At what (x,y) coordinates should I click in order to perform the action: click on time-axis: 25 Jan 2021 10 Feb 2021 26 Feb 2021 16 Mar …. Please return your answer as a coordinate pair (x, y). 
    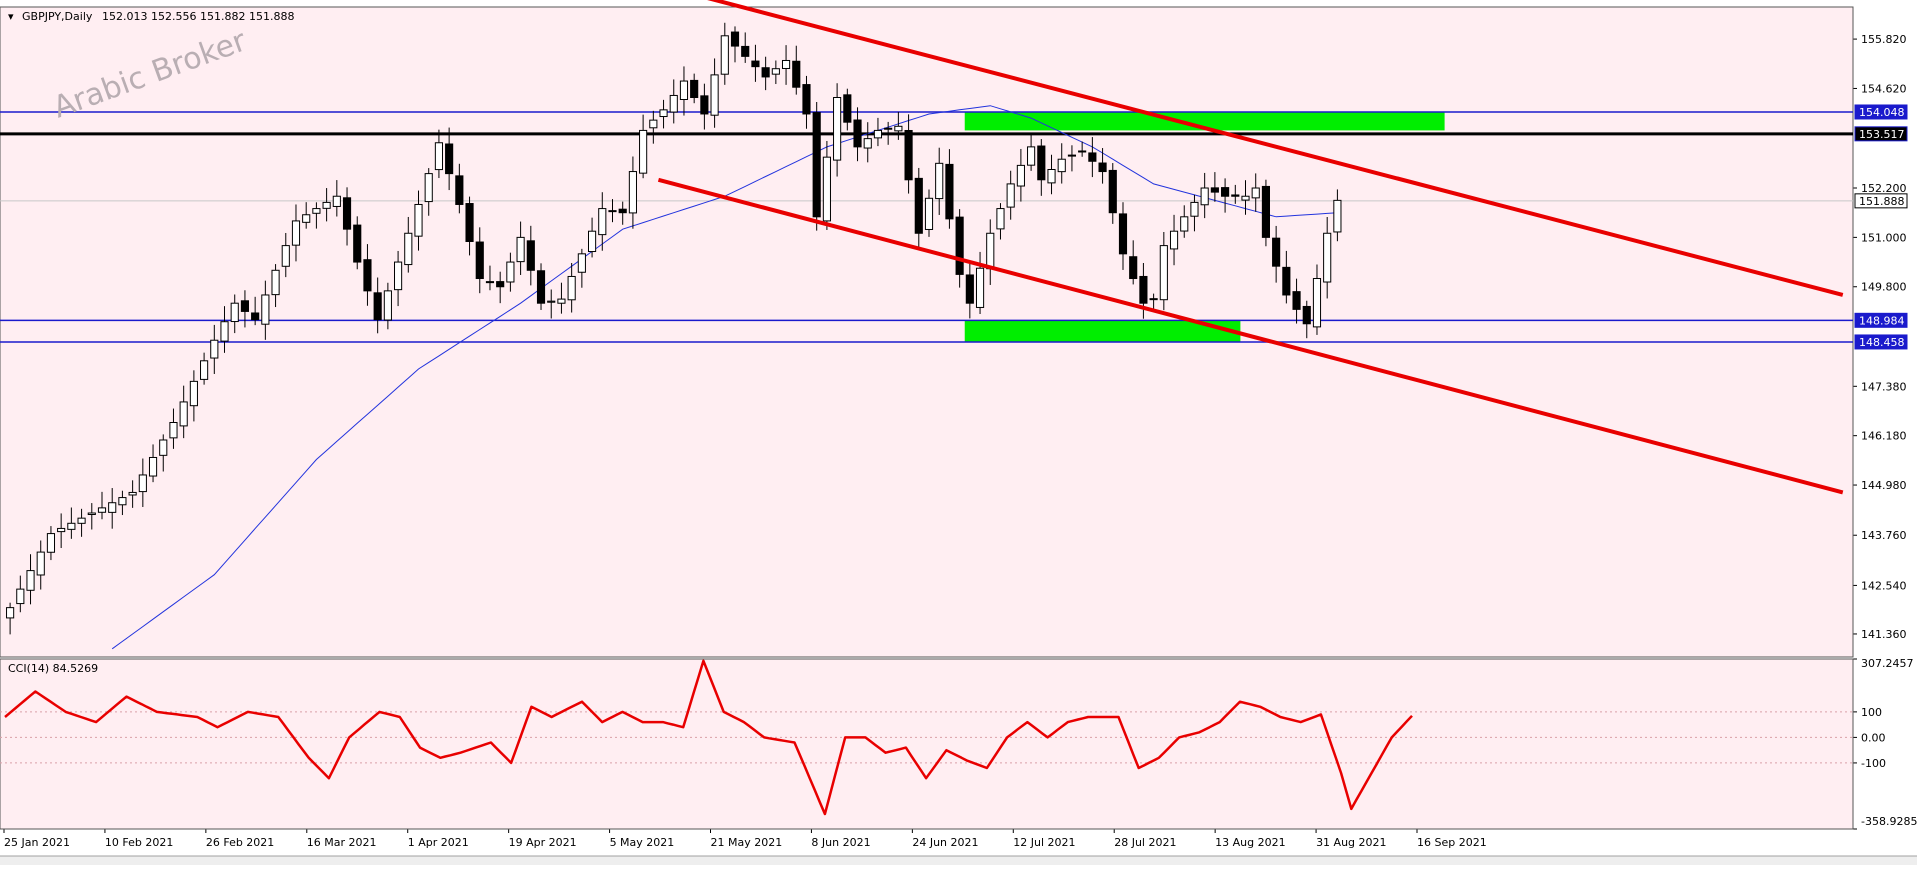
    Looking at the image, I should click on (958, 847).